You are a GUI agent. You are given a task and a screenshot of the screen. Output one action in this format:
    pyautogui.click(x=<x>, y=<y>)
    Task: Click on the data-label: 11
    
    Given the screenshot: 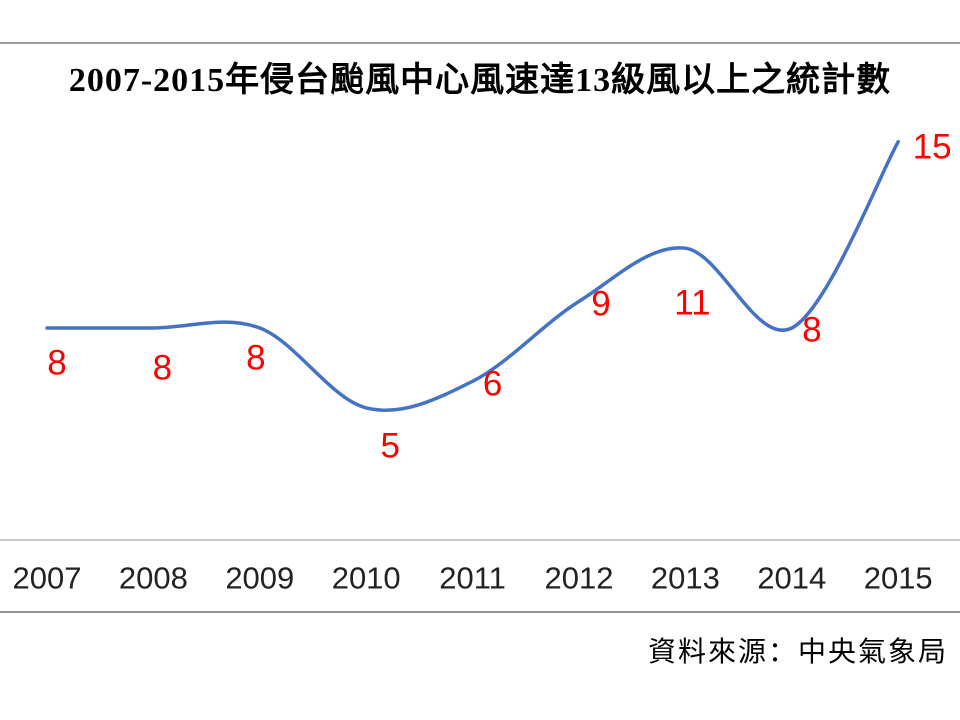 What is the action you would take?
    pyautogui.click(x=692, y=303)
    